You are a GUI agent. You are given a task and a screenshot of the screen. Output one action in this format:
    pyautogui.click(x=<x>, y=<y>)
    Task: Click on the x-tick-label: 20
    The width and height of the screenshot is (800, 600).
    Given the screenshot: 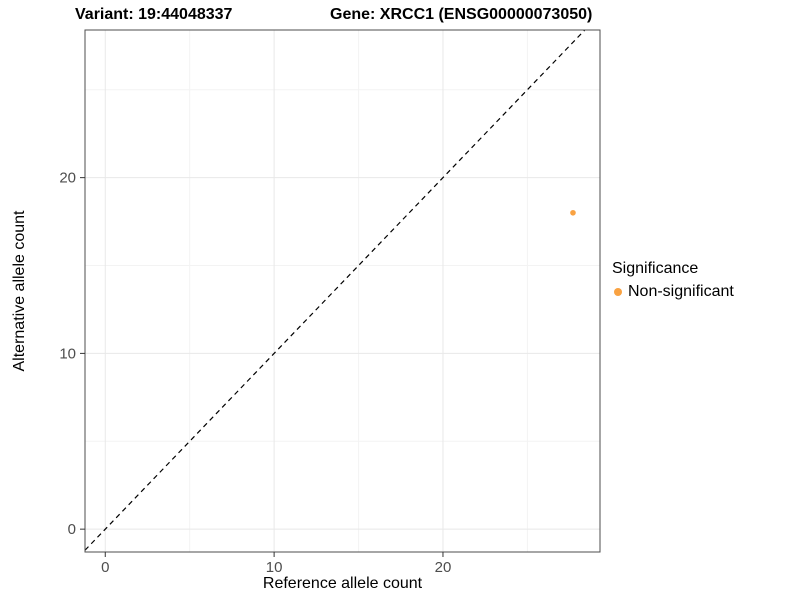 What is the action you would take?
    pyautogui.click(x=443, y=567)
    